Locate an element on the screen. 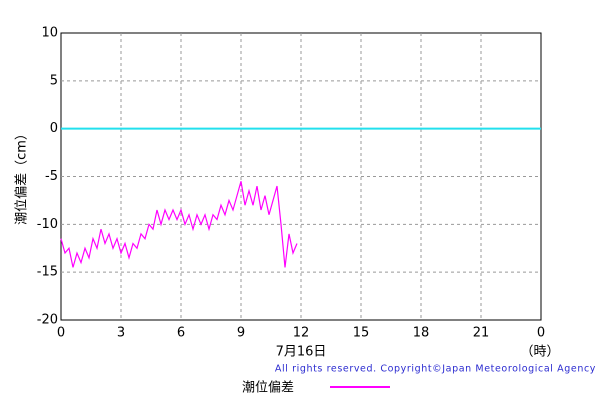 The width and height of the screenshot is (600, 400). x-tick-label: 9 is located at coordinates (241, 333).